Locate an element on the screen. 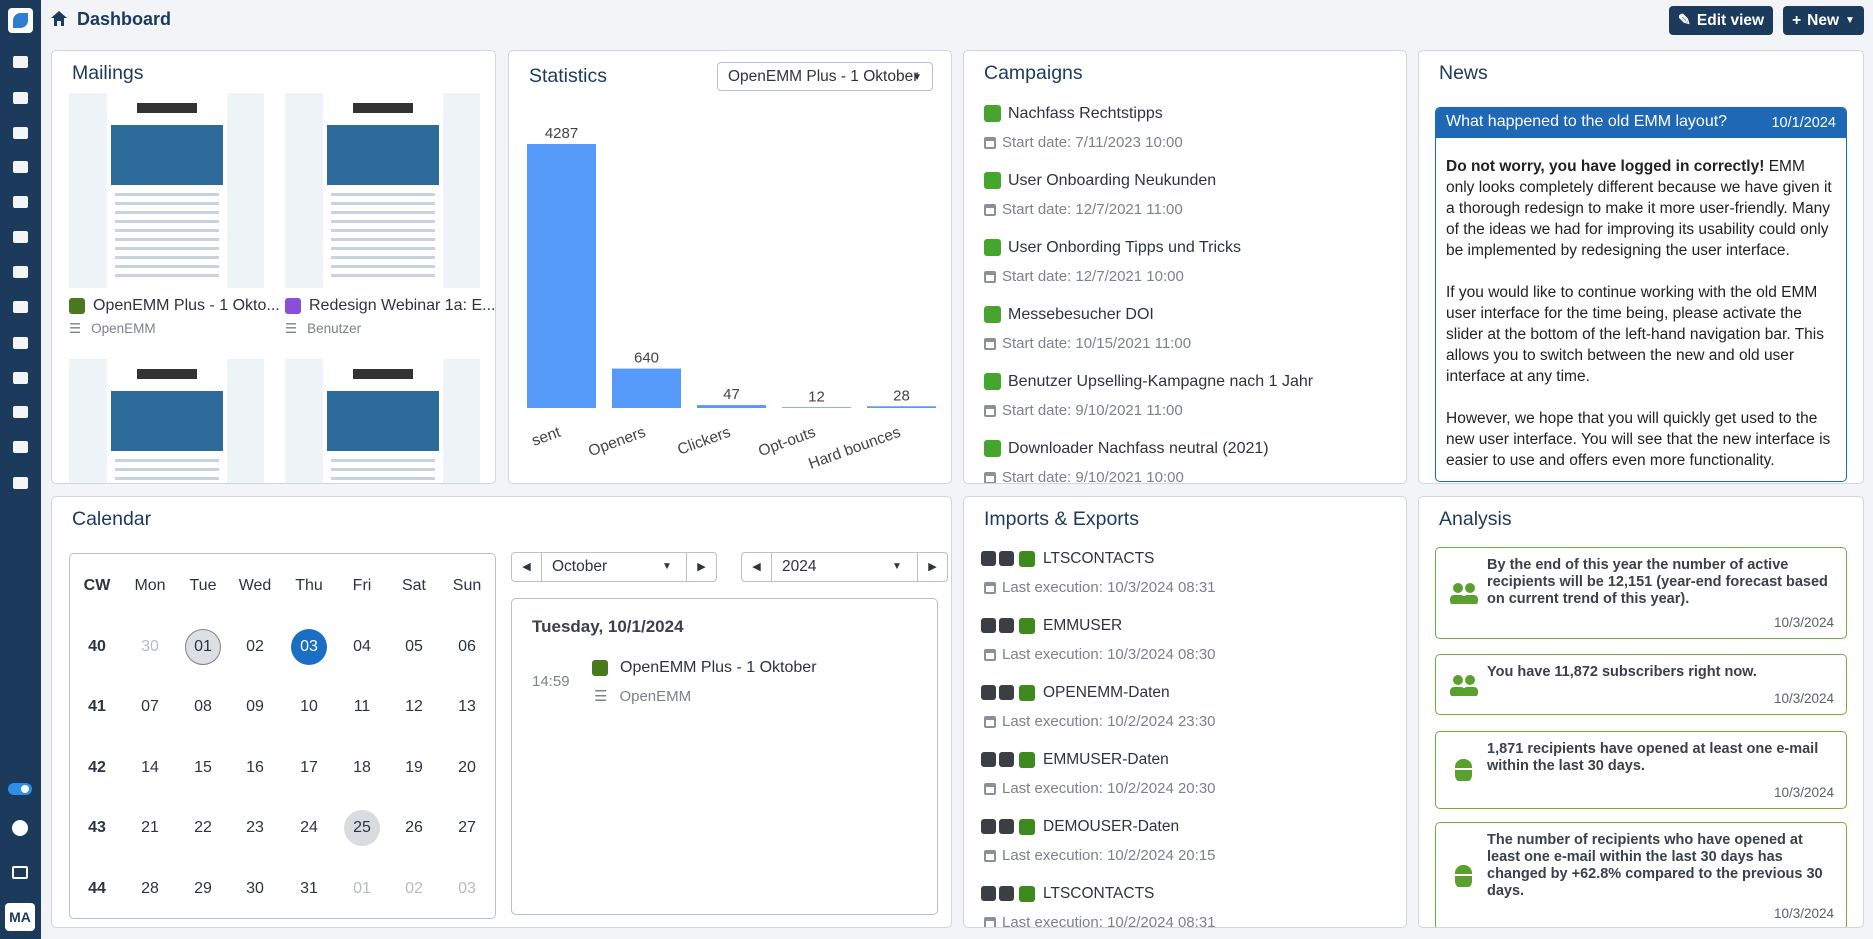 This screenshot has width=1873, height=939. campaign-name: Messebesucher DOI is located at coordinates (1195, 315).